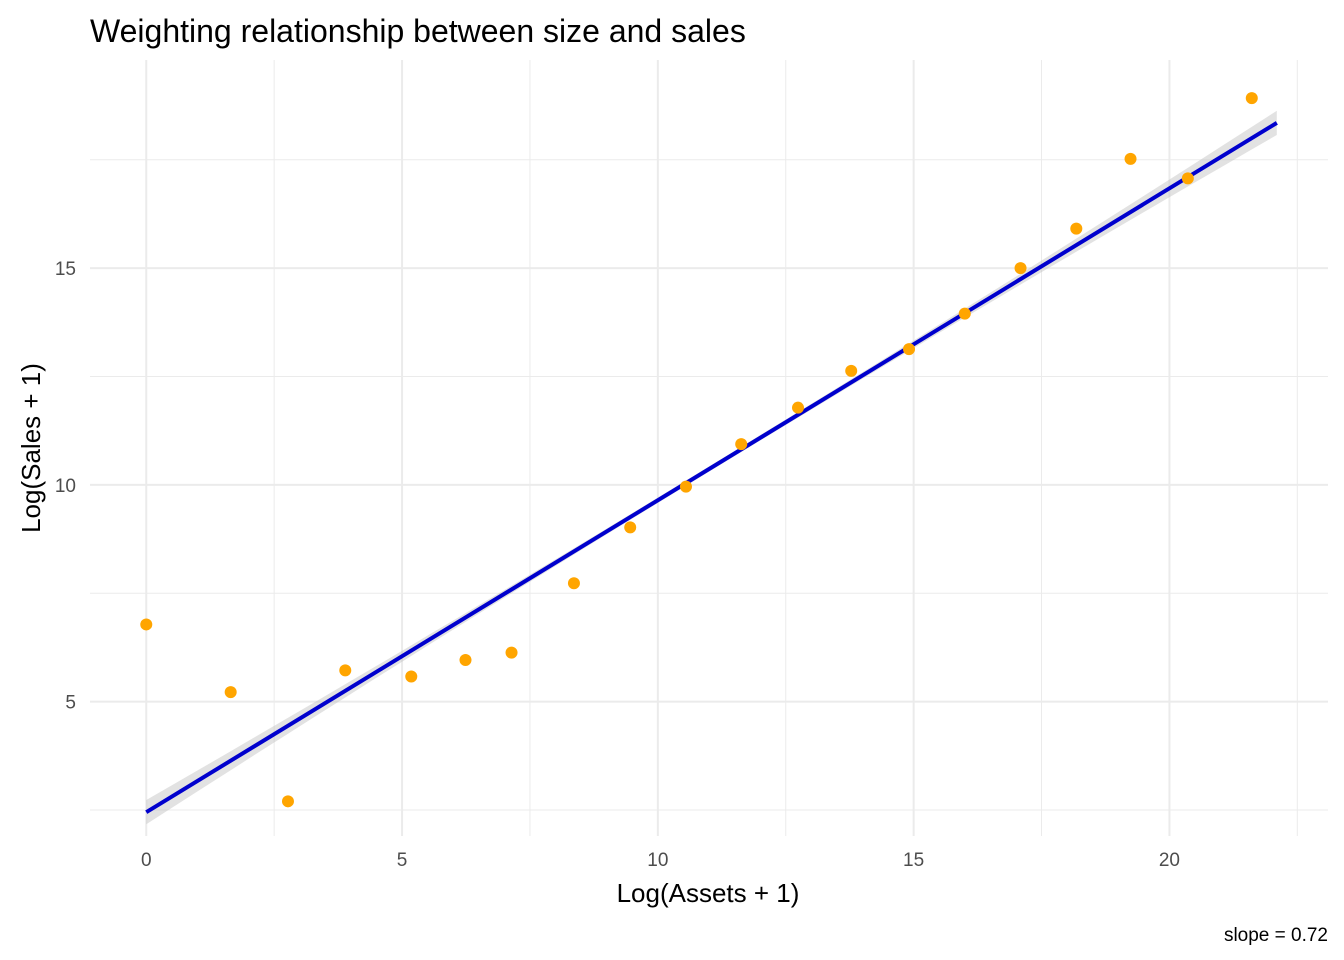 This screenshot has height=960, width=1344. What do you see at coordinates (913, 860) in the screenshot?
I see `x-tick-label: 15` at bounding box center [913, 860].